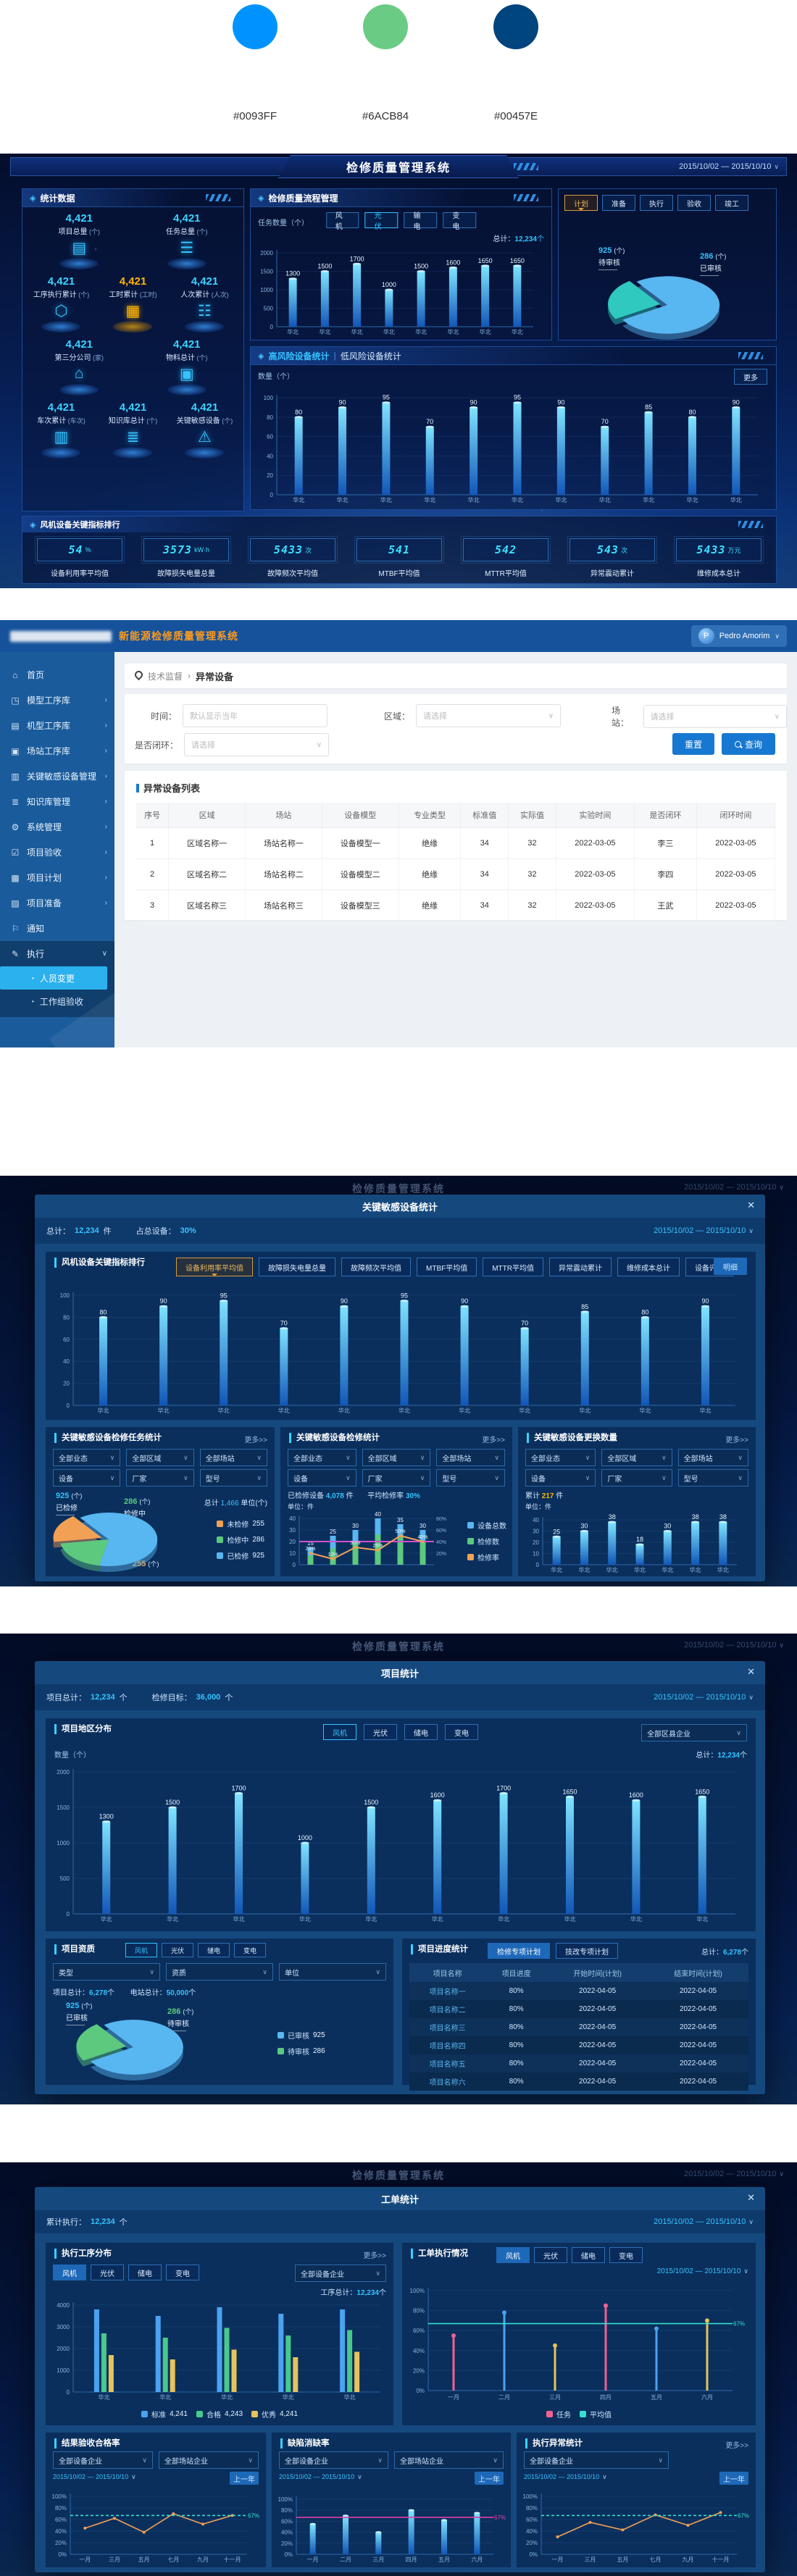 Image resolution: width=797 pixels, height=2576 pixels. What do you see at coordinates (460, 221) in the screenshot?
I see `flow-tab-变电: 变电` at bounding box center [460, 221].